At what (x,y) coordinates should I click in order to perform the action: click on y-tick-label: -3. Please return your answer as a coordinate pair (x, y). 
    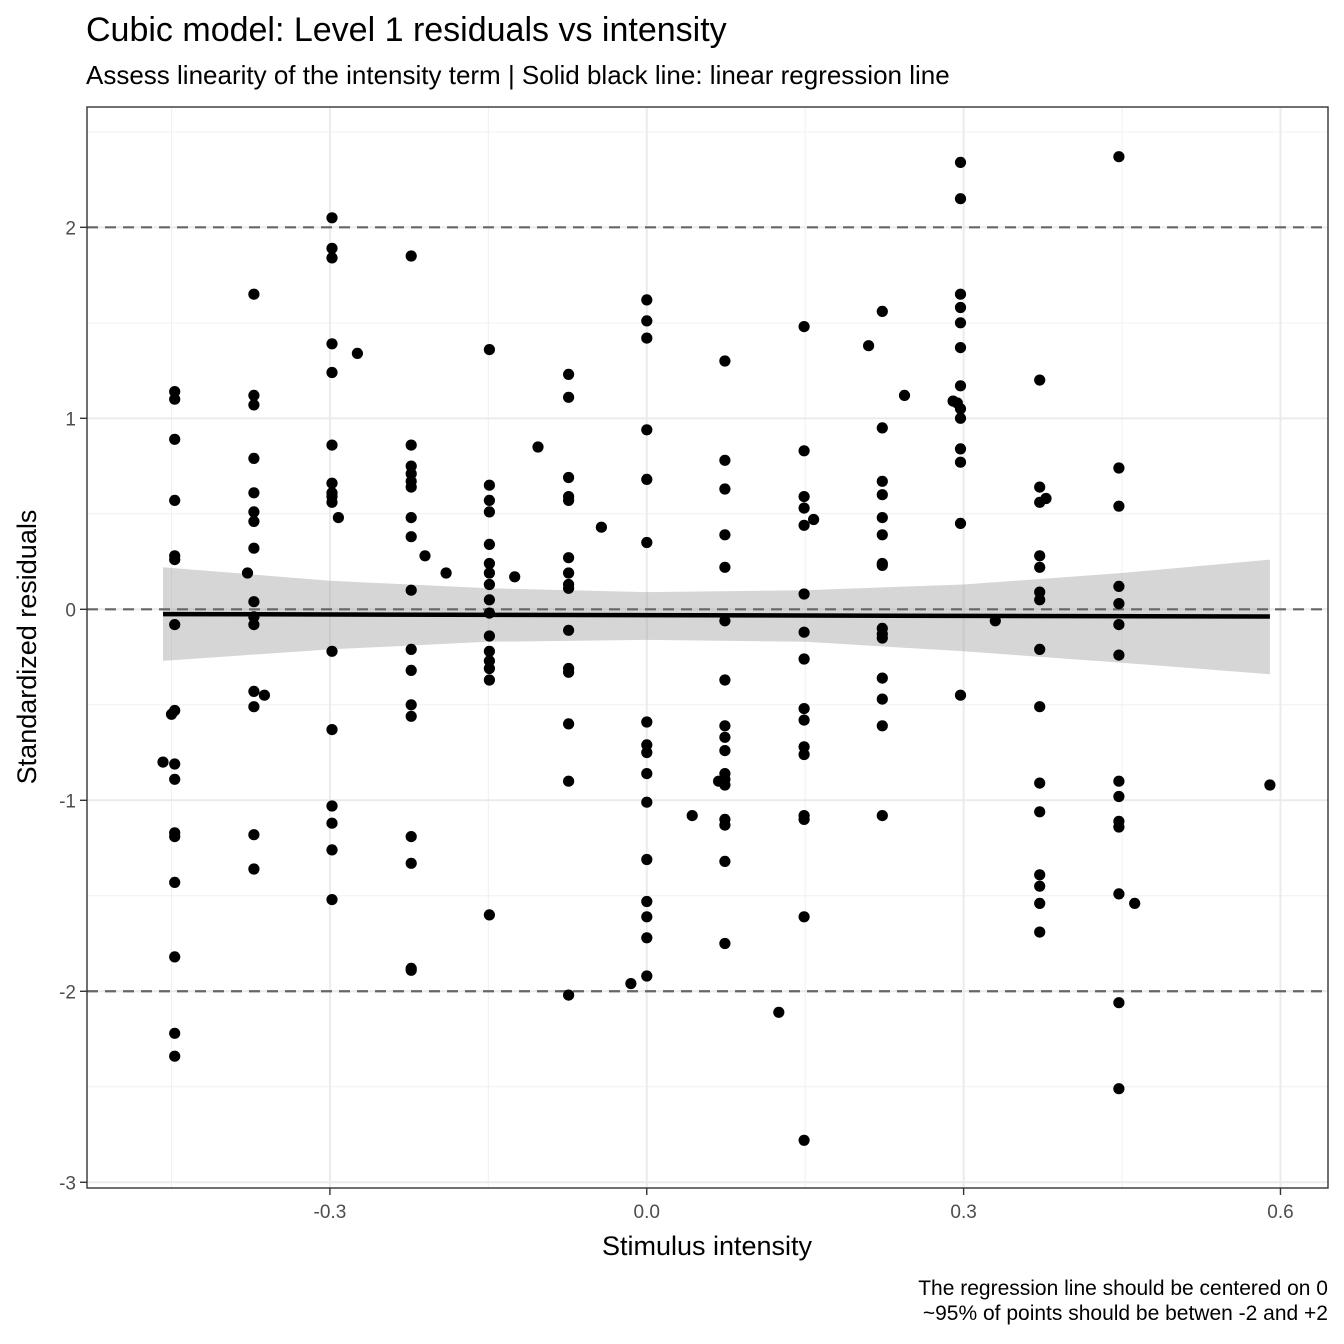
    Looking at the image, I should click on (67, 1183).